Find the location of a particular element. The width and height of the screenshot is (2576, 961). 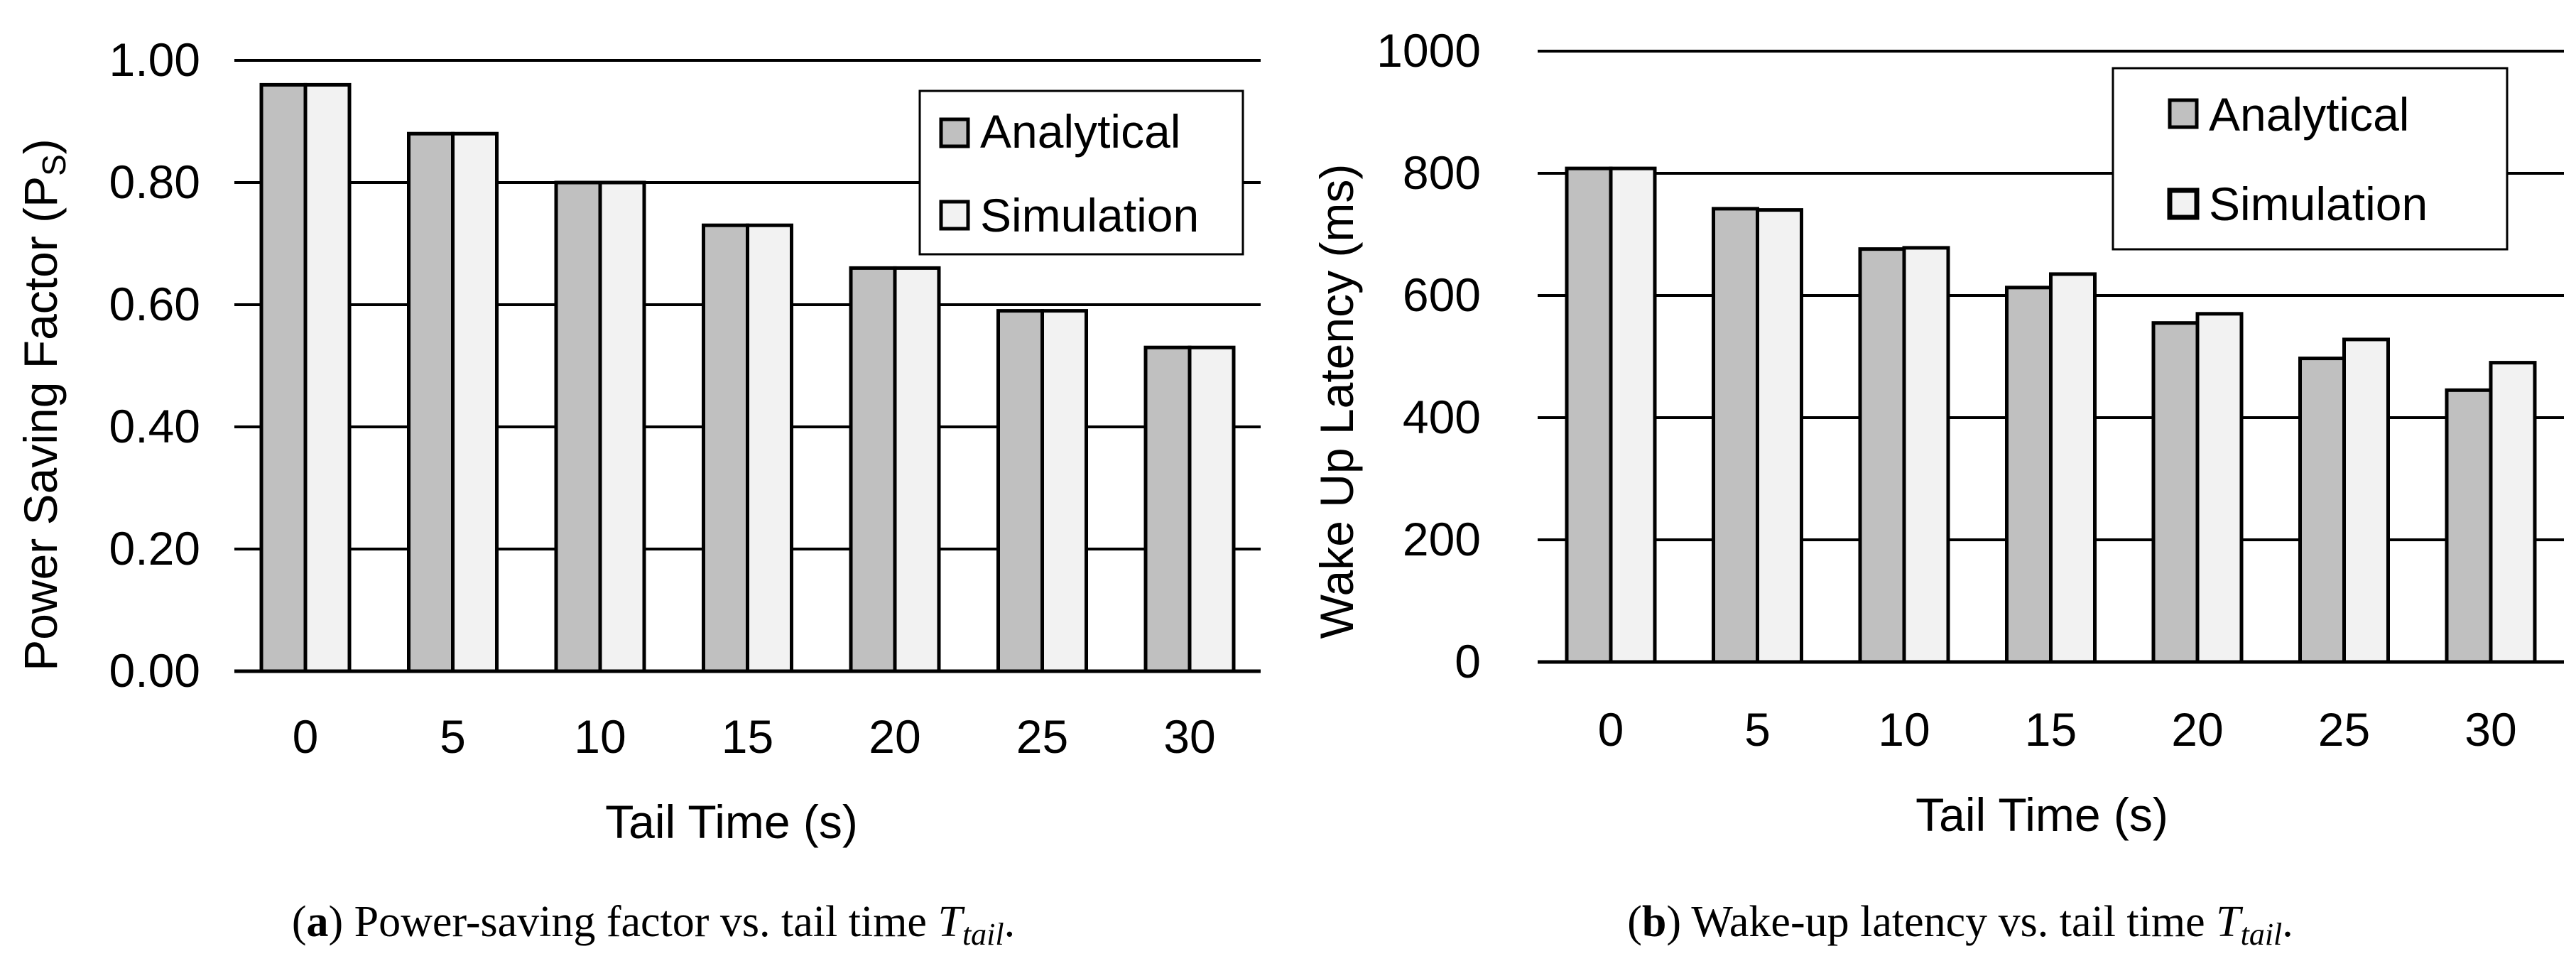

y-tick-label: 1000 is located at coordinates (1429, 50).